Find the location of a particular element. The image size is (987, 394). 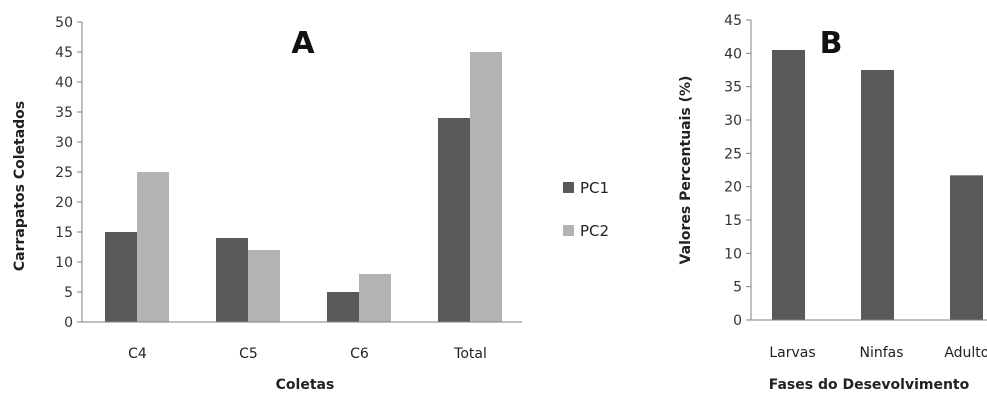

panel-b-category-labels: Larvas Ninfas Adultos is located at coordinates (878, 353).